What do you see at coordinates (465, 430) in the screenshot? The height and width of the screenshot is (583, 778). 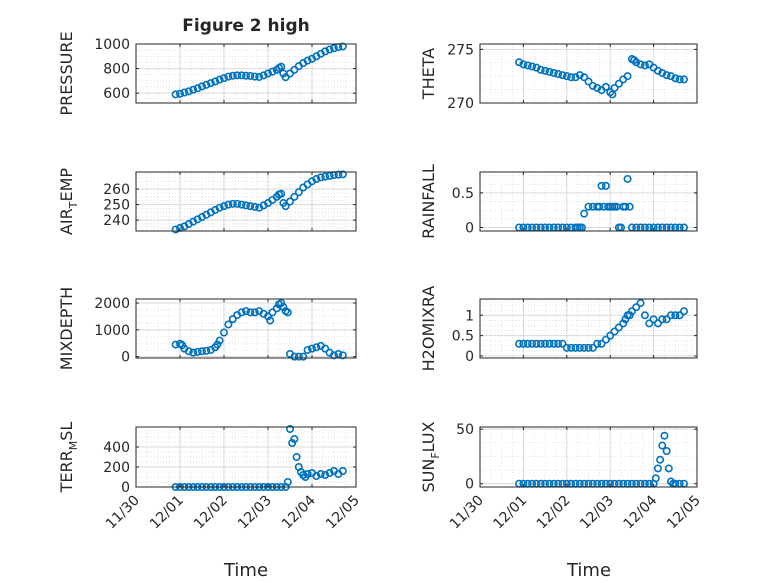 I see `y-tick-label: 50` at bounding box center [465, 430].